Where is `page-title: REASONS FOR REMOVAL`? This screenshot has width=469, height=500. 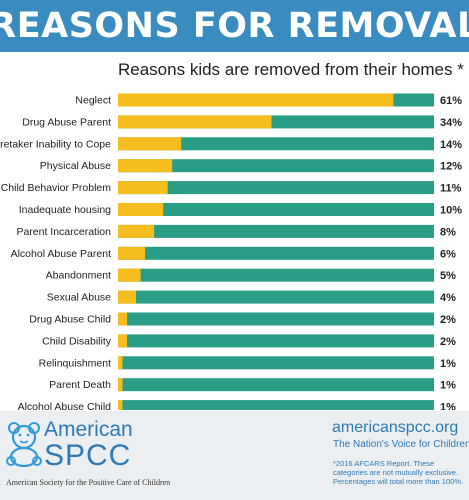 page-title: REASONS FOR REMOVAL is located at coordinates (234, 26).